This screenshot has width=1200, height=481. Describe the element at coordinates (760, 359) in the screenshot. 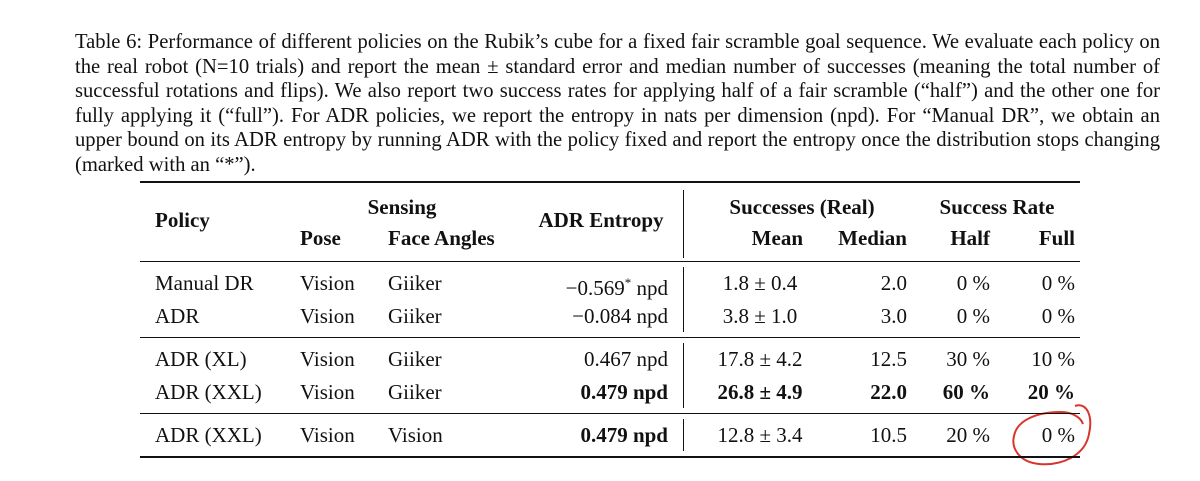

I see `cell-mean: 17.8 ± 4.2` at that location.